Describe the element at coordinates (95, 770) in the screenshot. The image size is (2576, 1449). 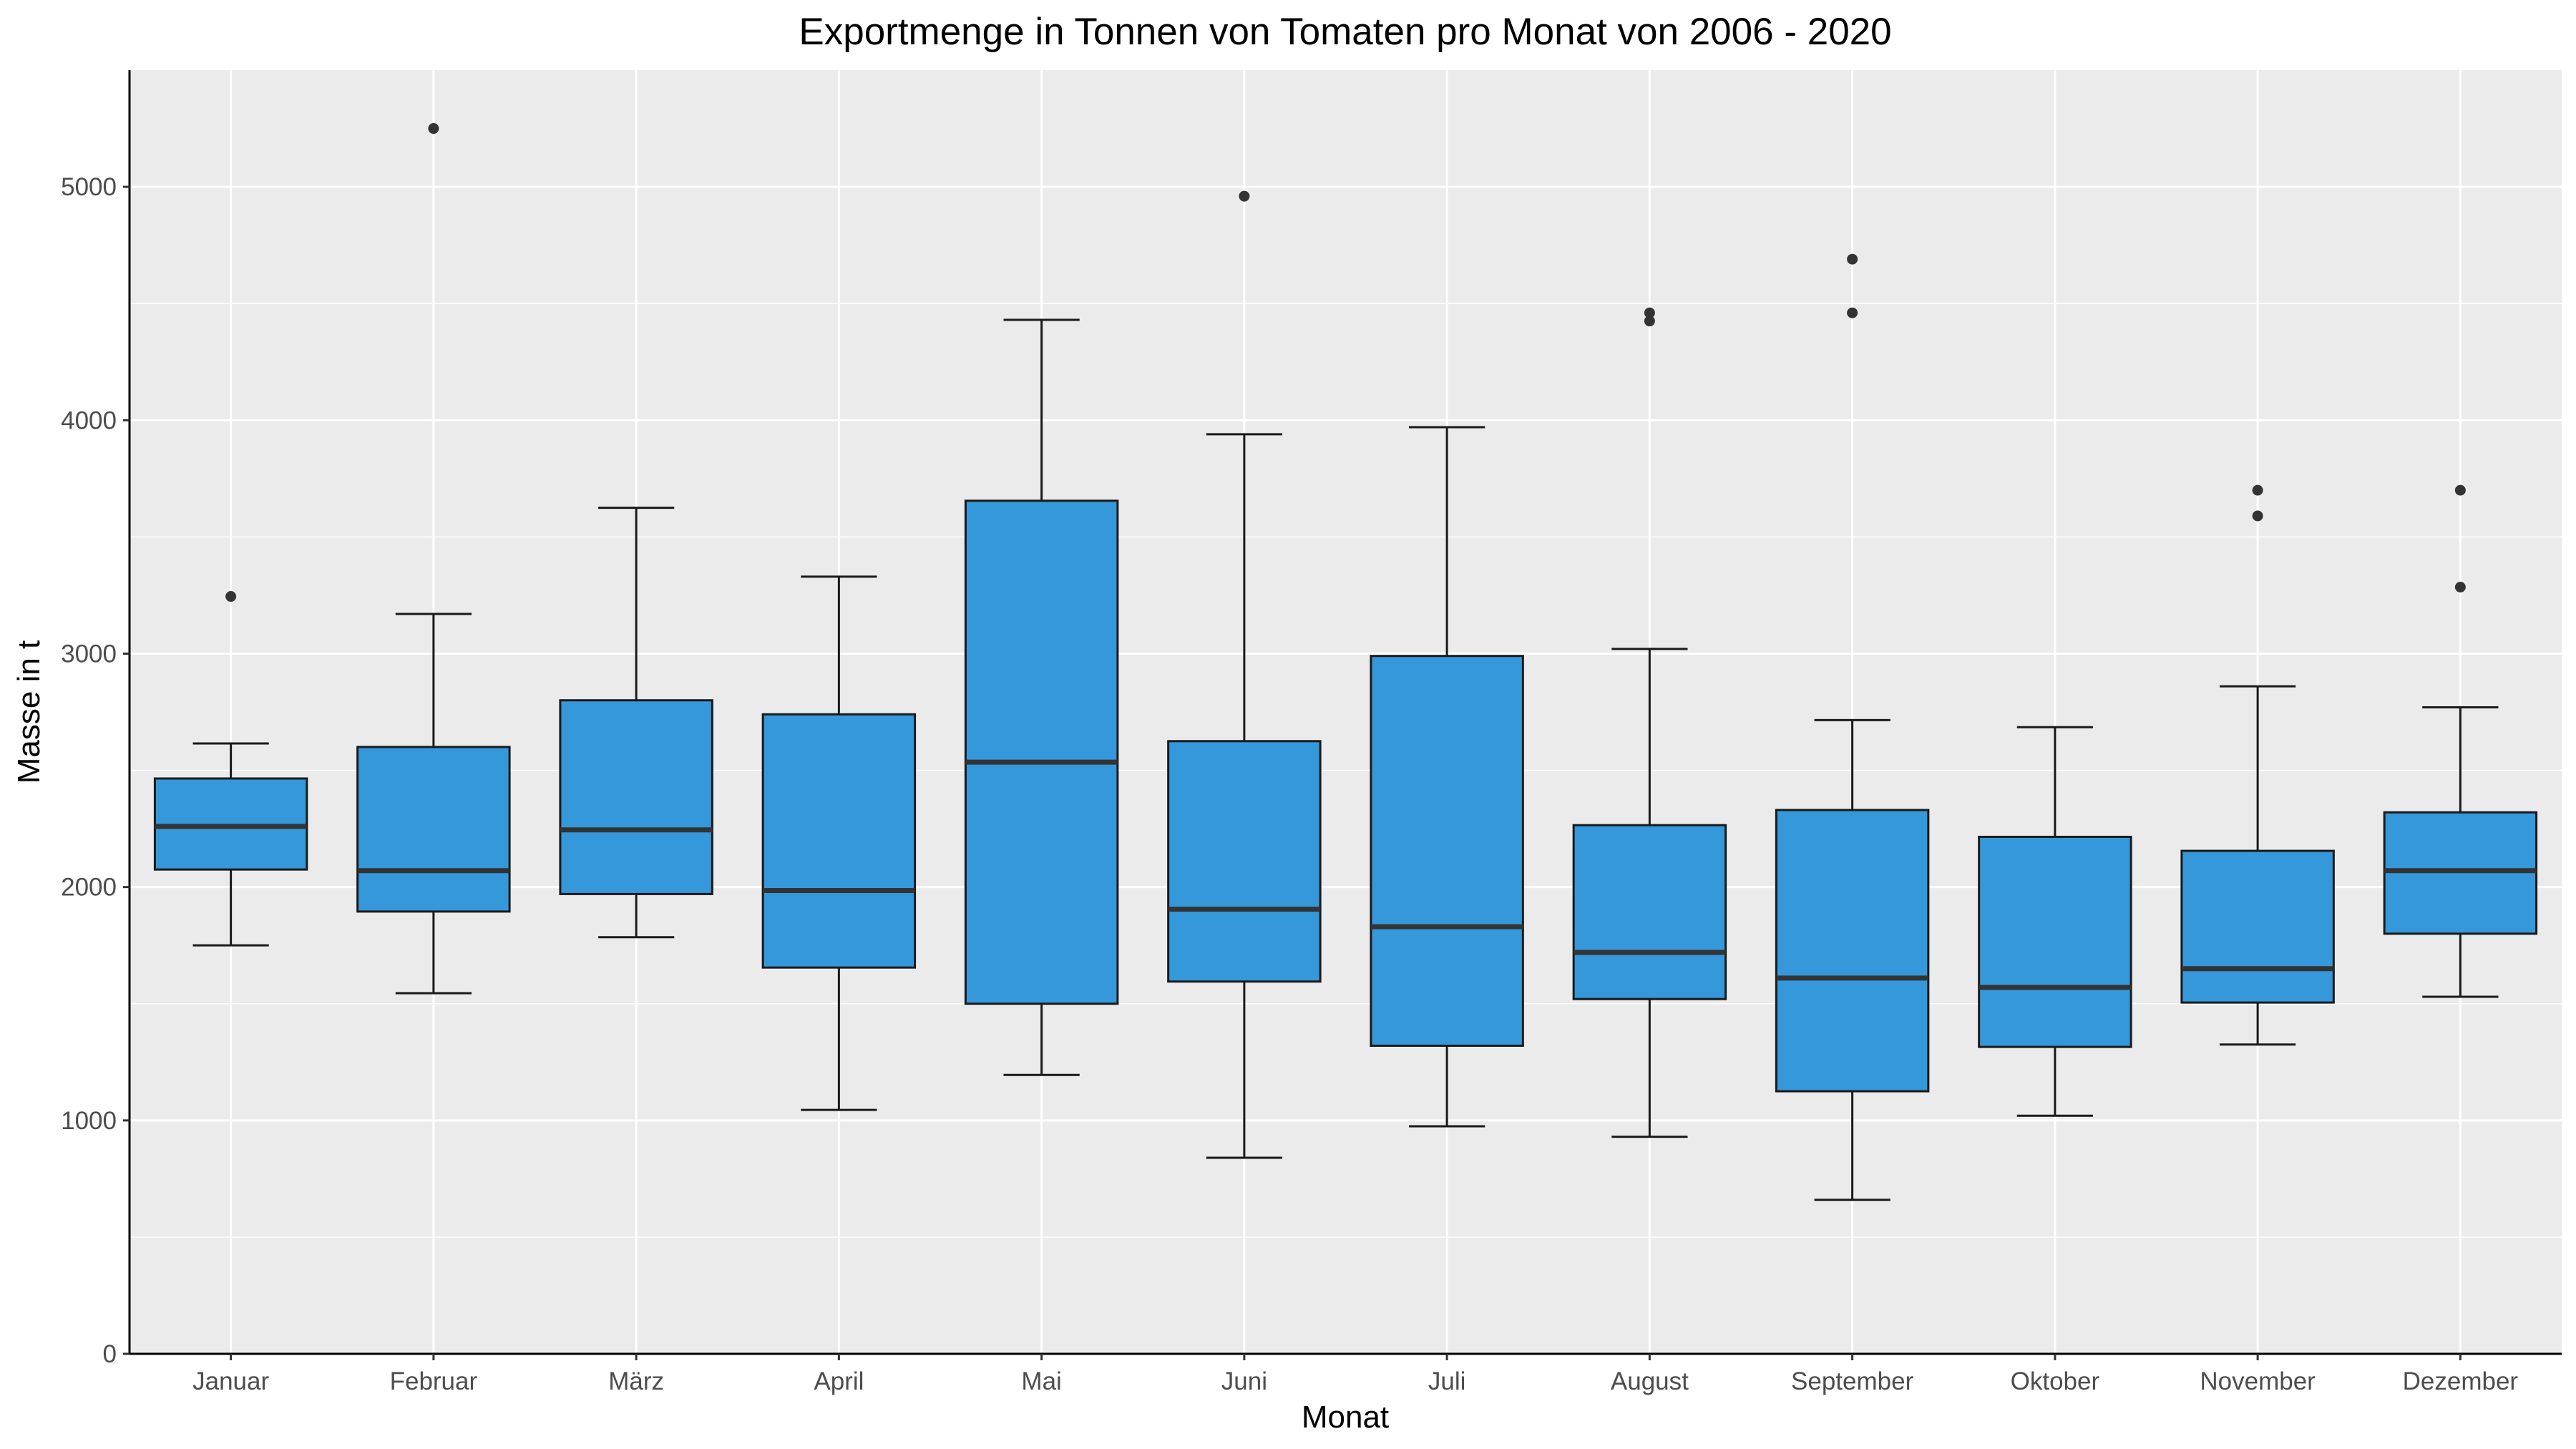
I see `y-axis-ticks: 0 1000 2000 3000 4000 5000` at that location.